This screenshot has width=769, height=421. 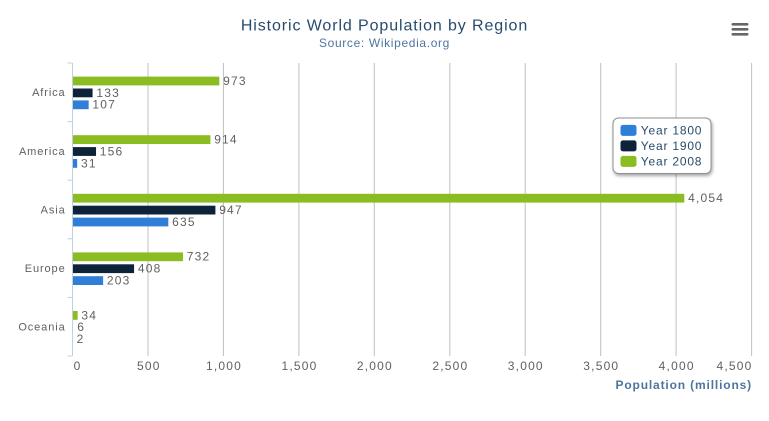 What do you see at coordinates (375, 366) in the screenshot?
I see `svg-text: 2,000` at bounding box center [375, 366].